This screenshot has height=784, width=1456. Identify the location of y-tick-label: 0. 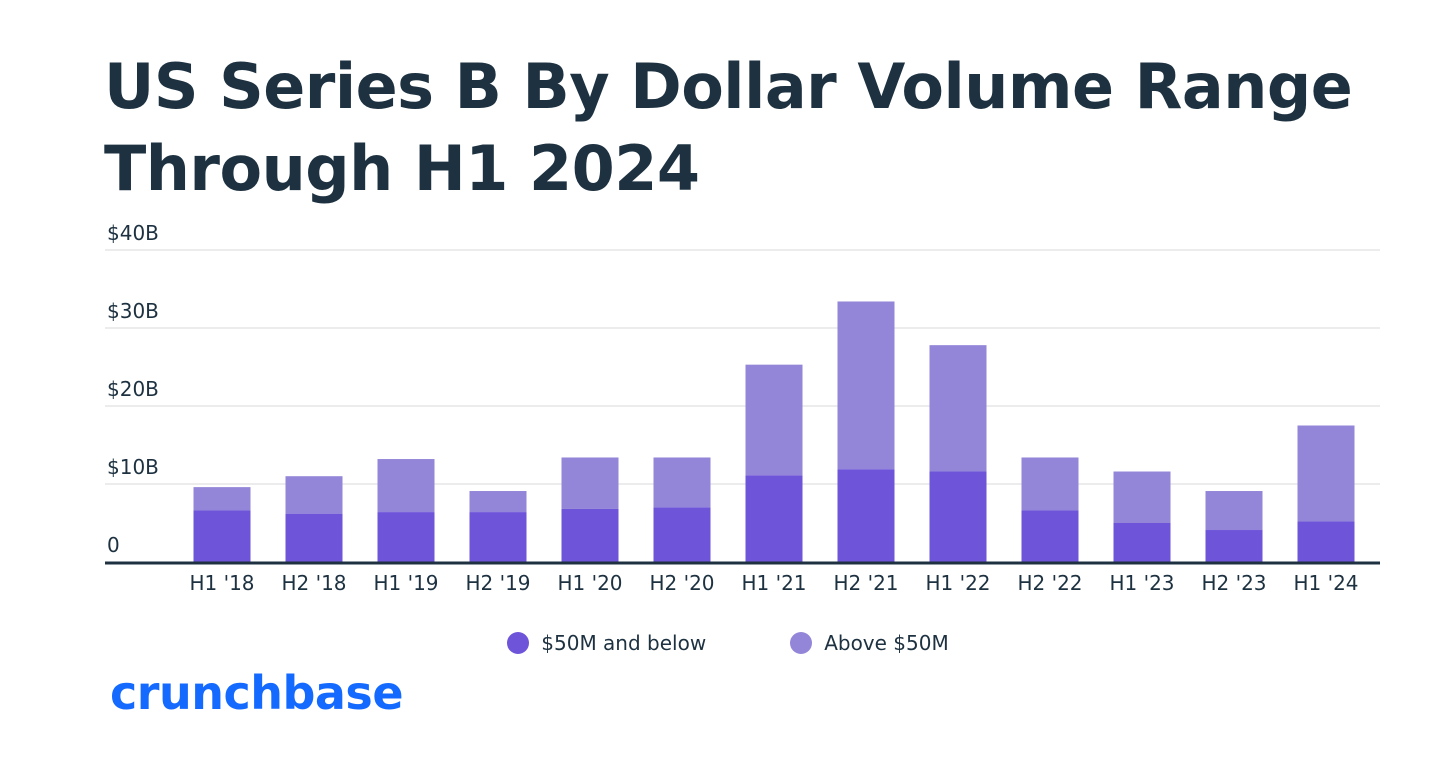
(113, 545).